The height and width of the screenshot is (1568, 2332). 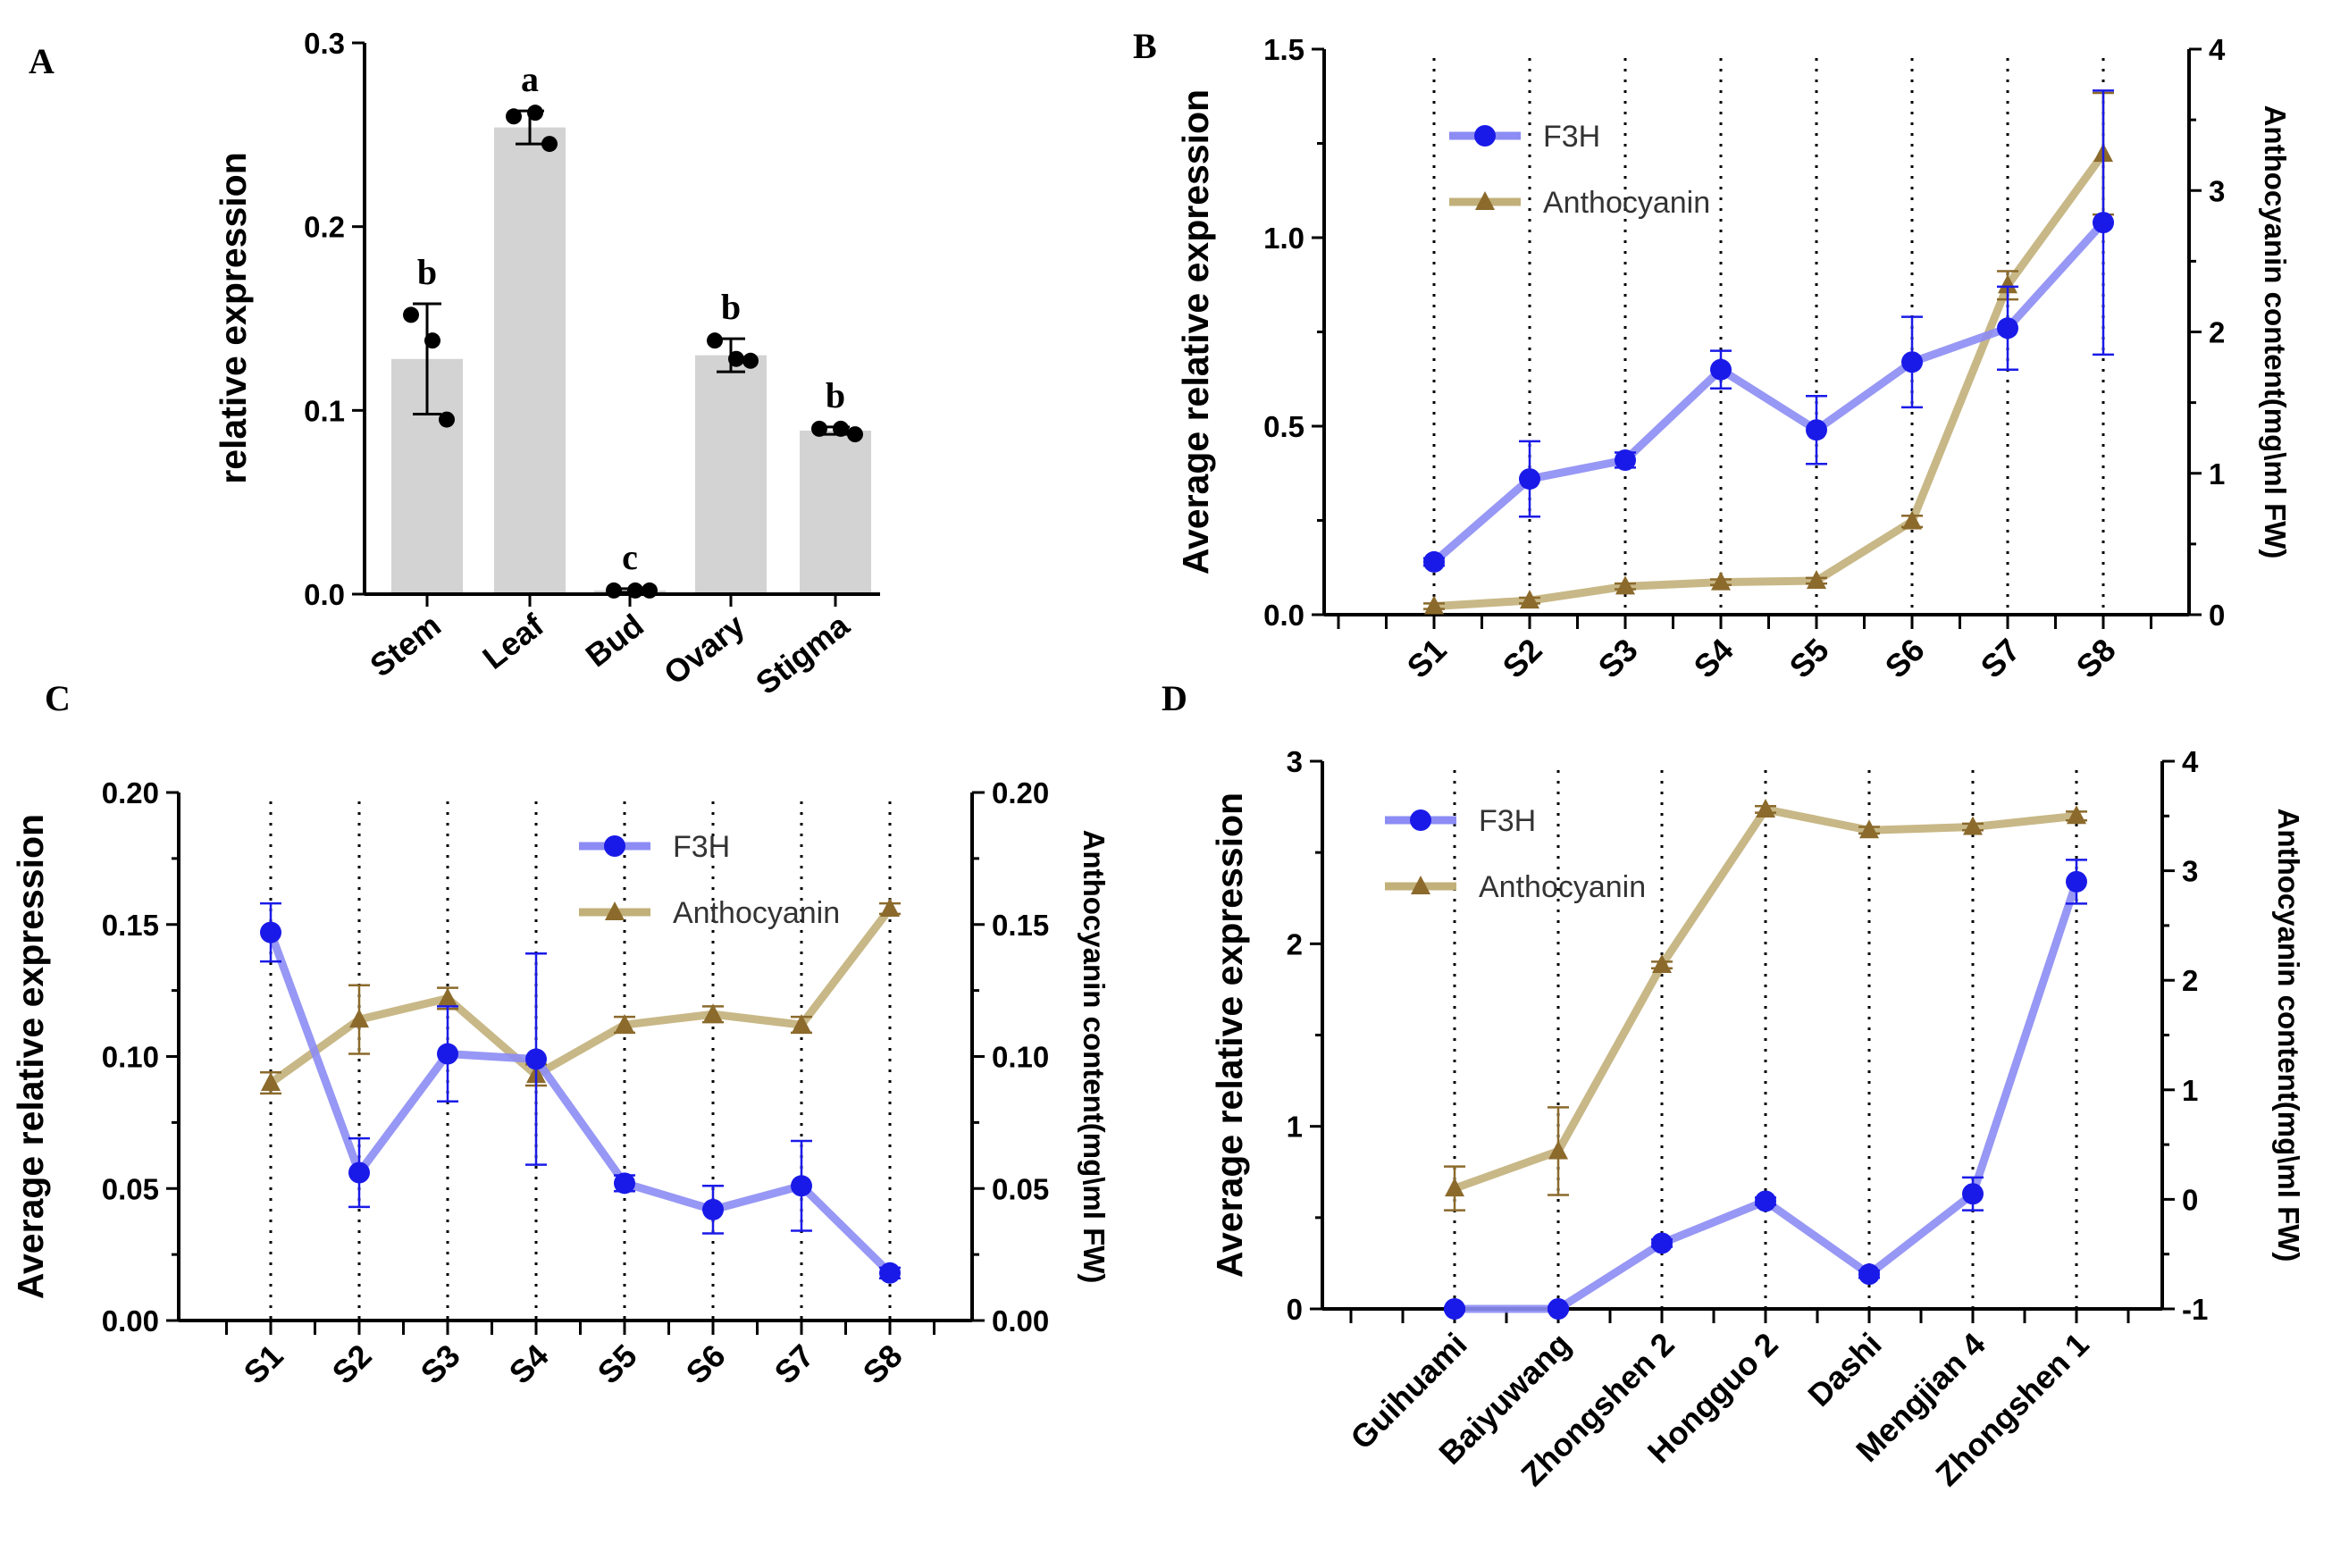 I want to click on y-tick-label-left: 2, so click(x=1295, y=944).